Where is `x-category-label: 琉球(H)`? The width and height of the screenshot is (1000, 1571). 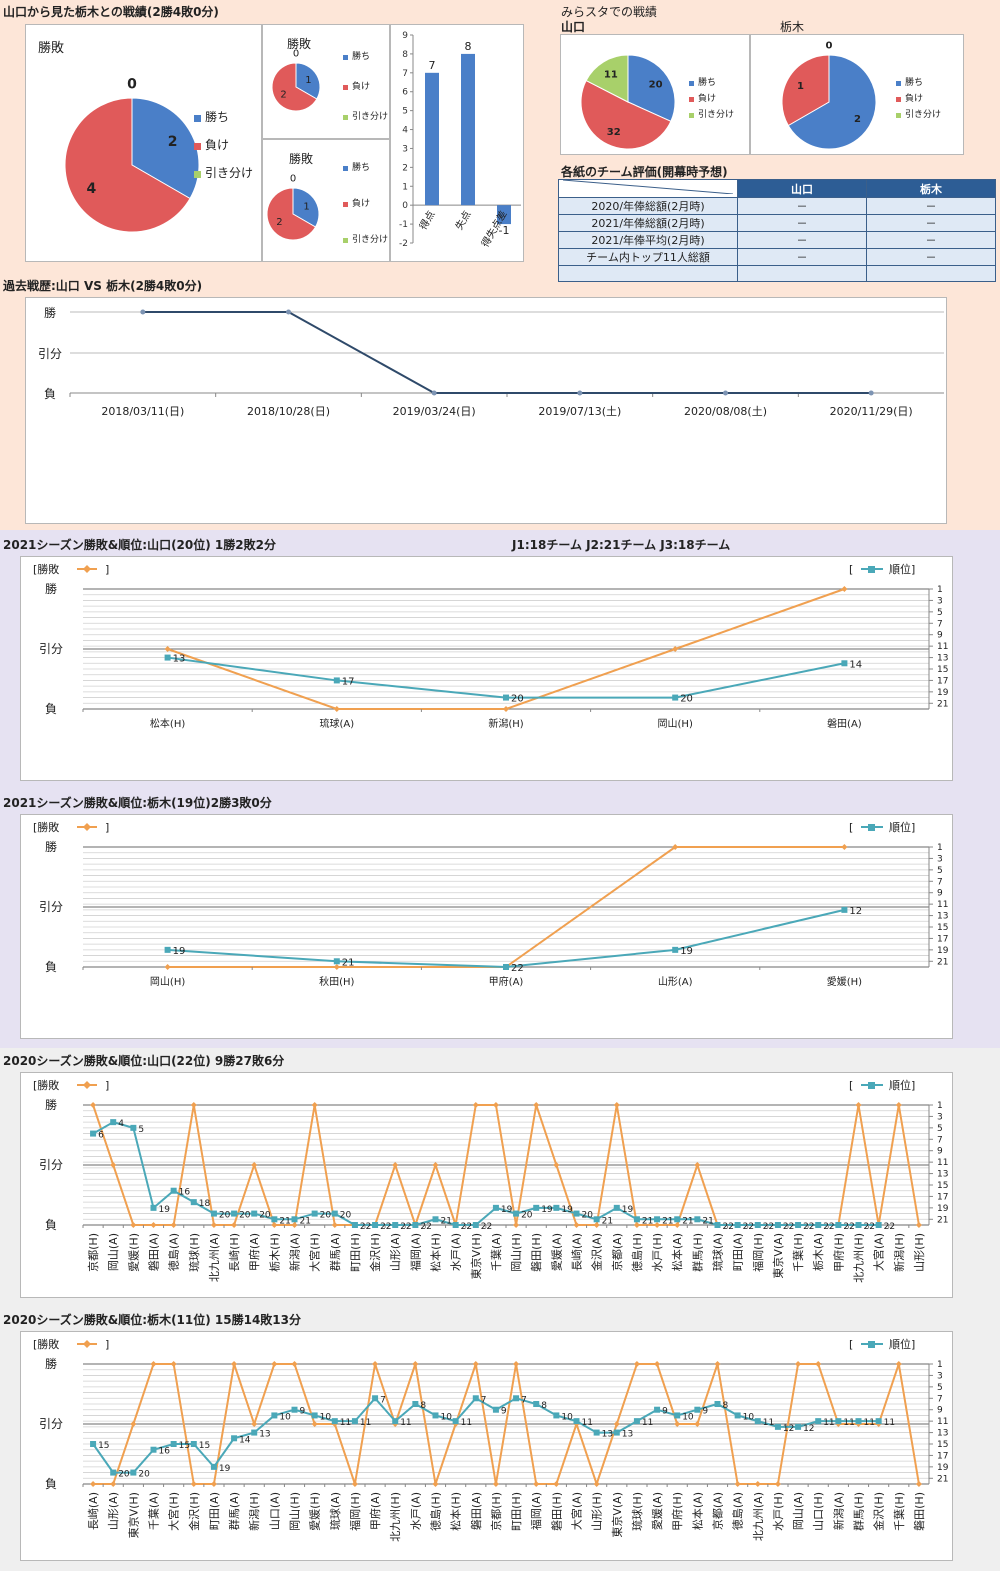
x-category-label: 琉球(H) is located at coordinates (194, 1252).